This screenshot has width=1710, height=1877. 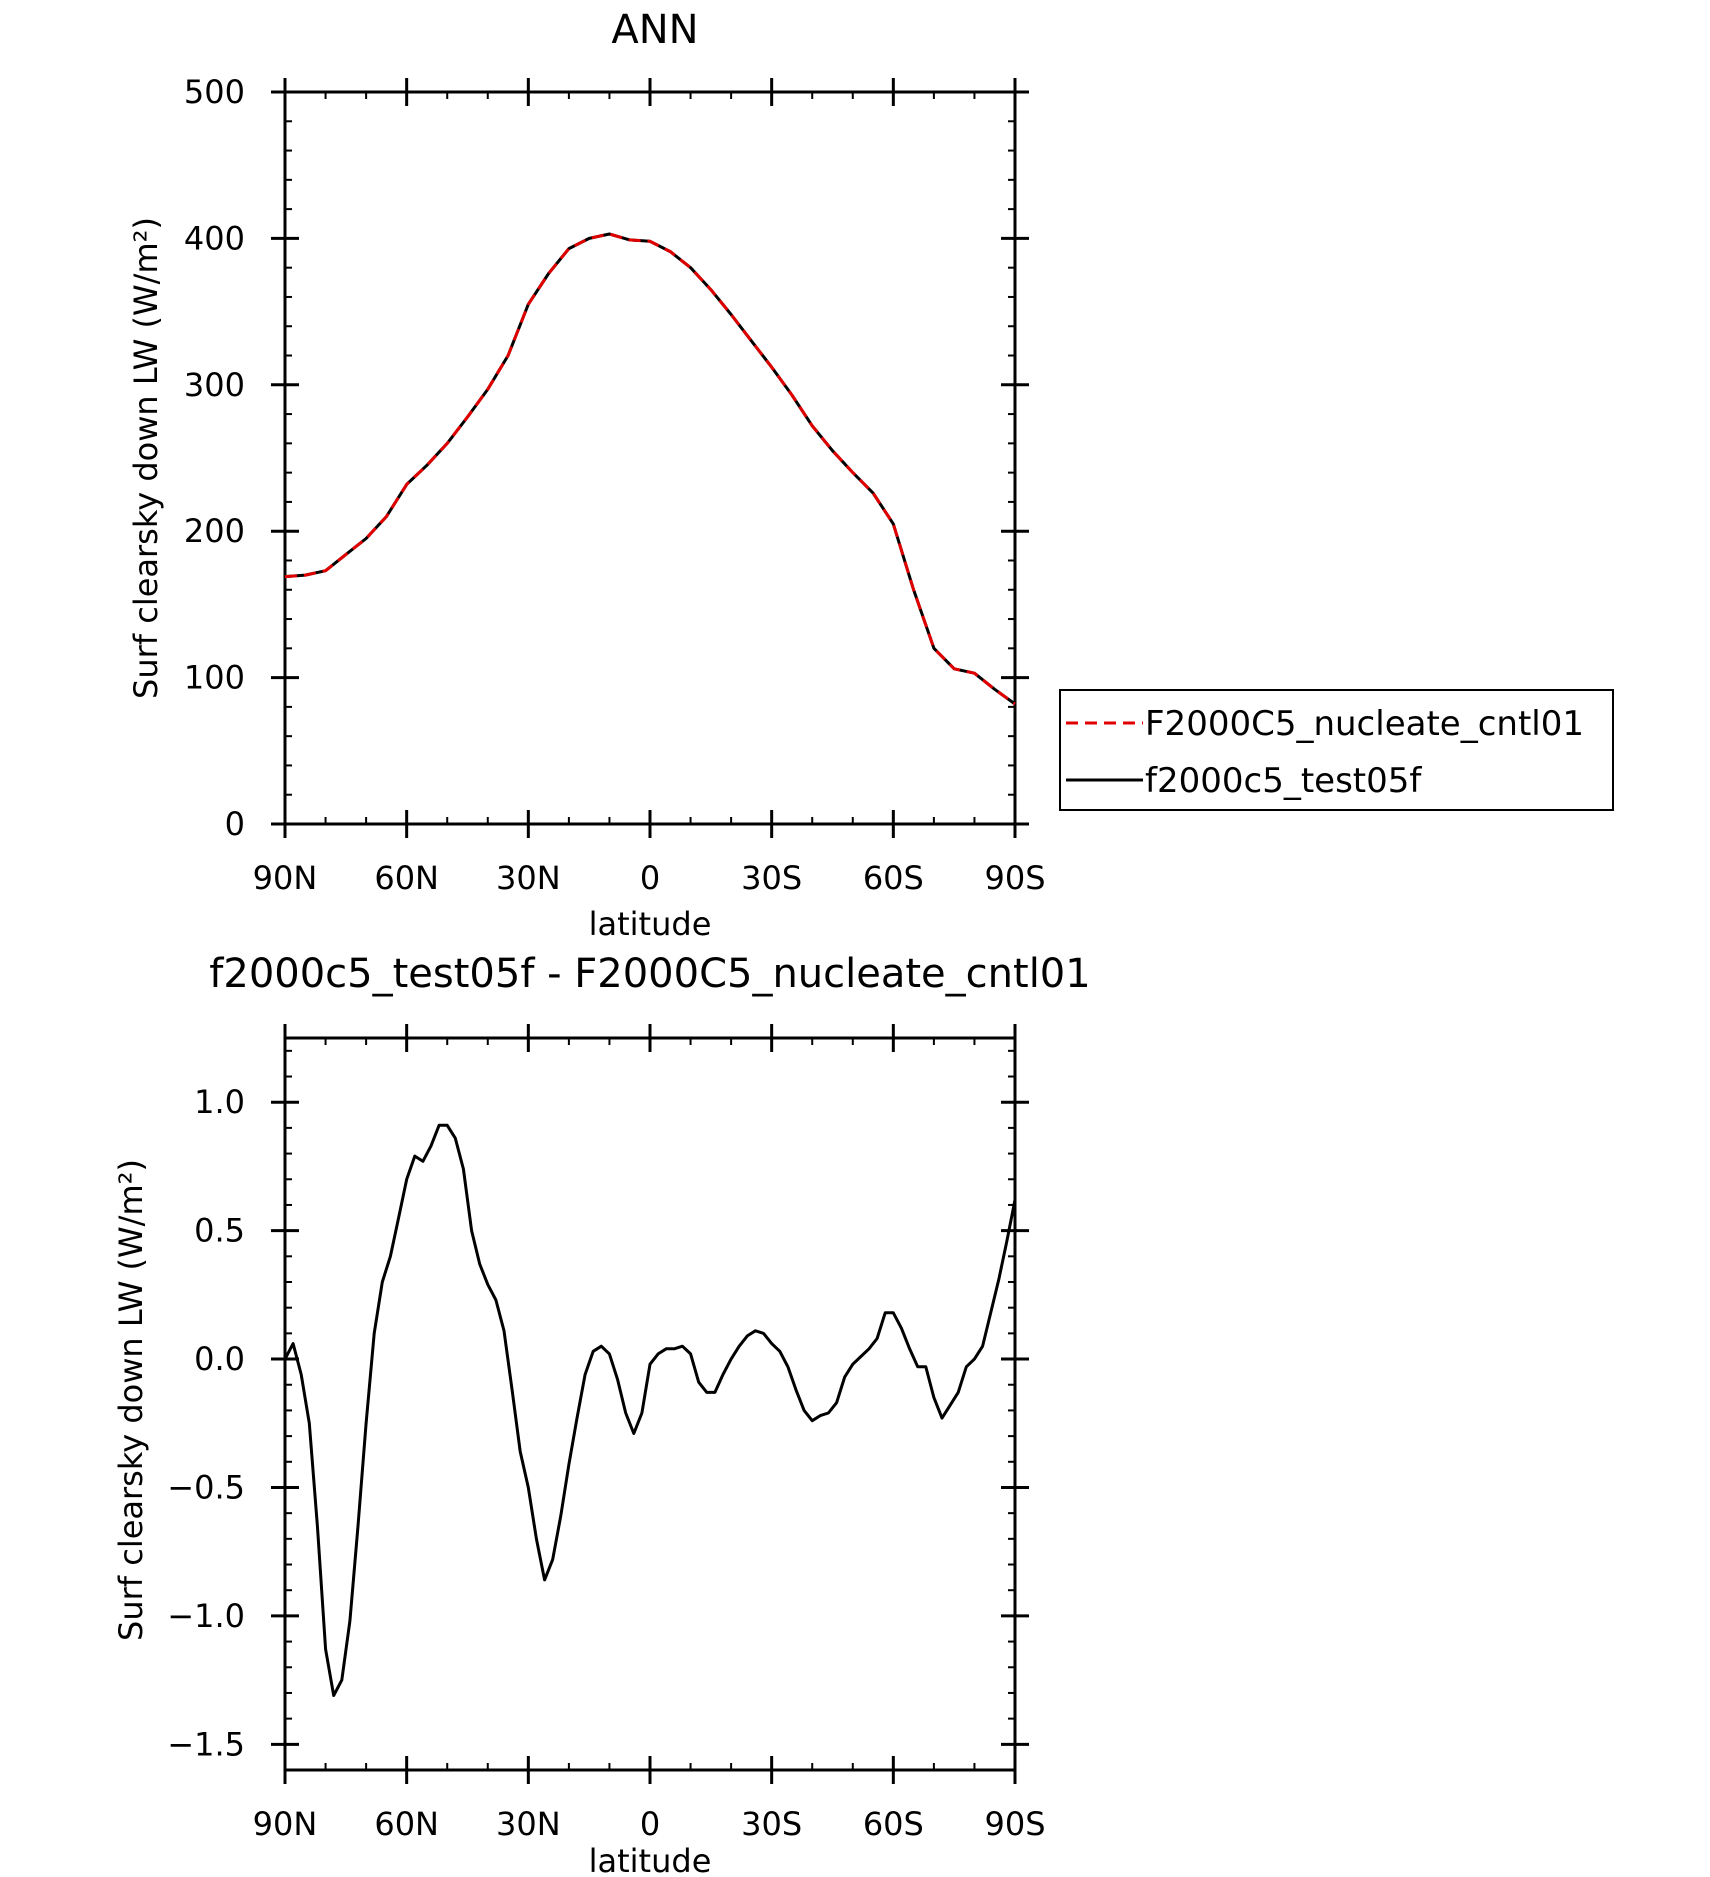 I want to click on top-x-tick-label: 60S, so click(x=893, y=878).